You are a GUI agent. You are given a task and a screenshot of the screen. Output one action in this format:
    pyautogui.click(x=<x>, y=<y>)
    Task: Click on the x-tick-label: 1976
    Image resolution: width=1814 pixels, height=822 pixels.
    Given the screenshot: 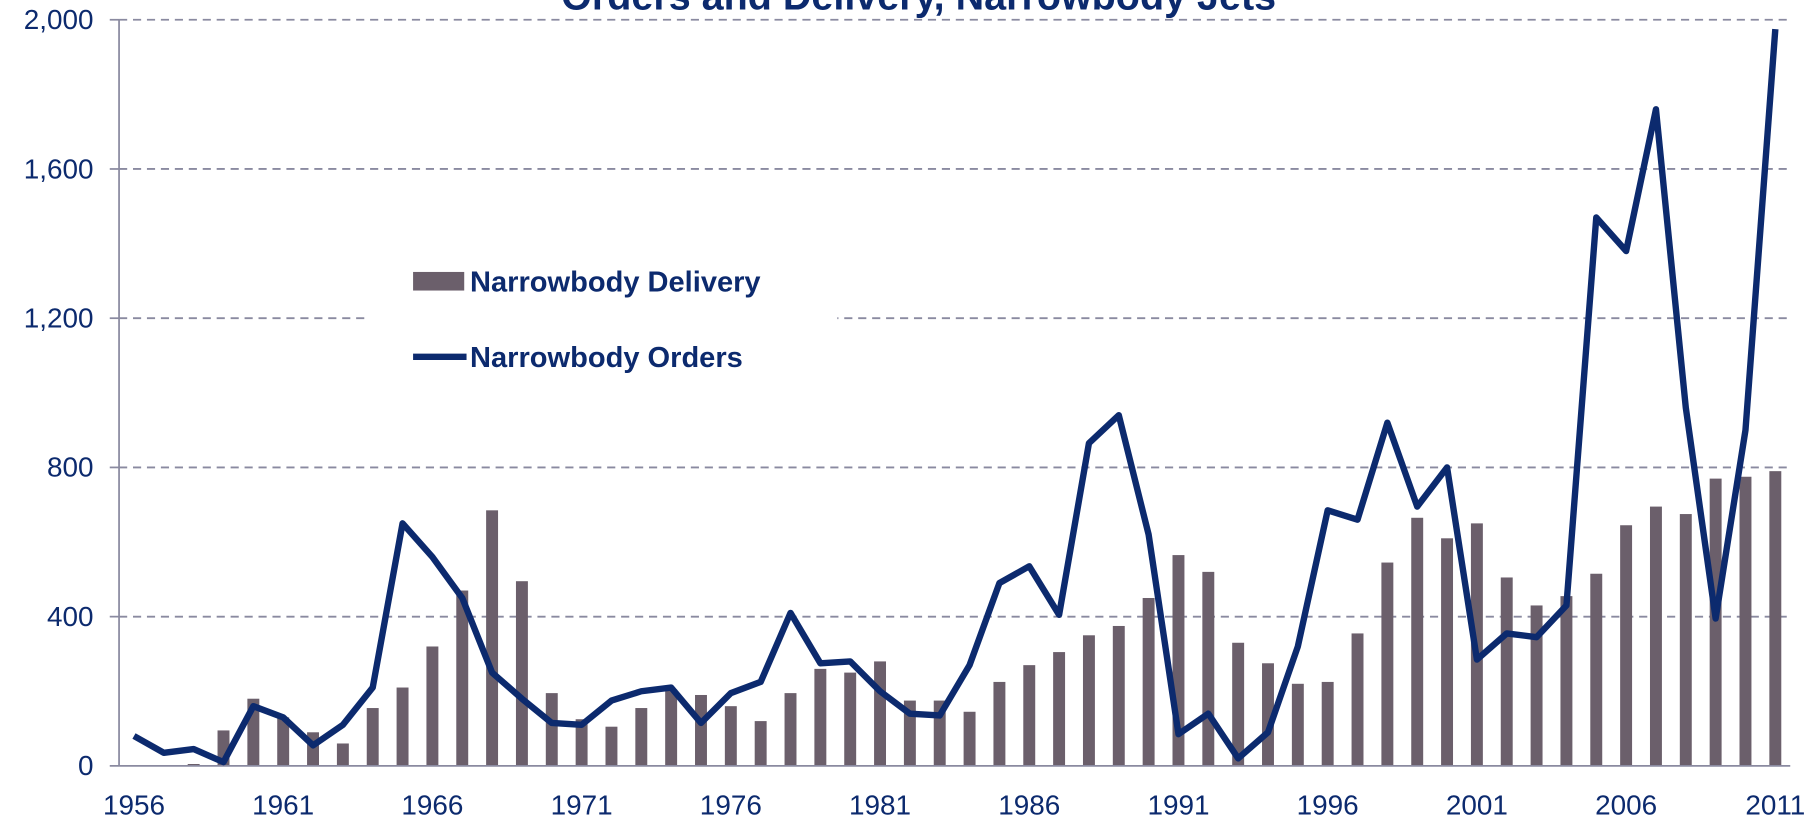 What is the action you would take?
    pyautogui.click(x=731, y=803)
    